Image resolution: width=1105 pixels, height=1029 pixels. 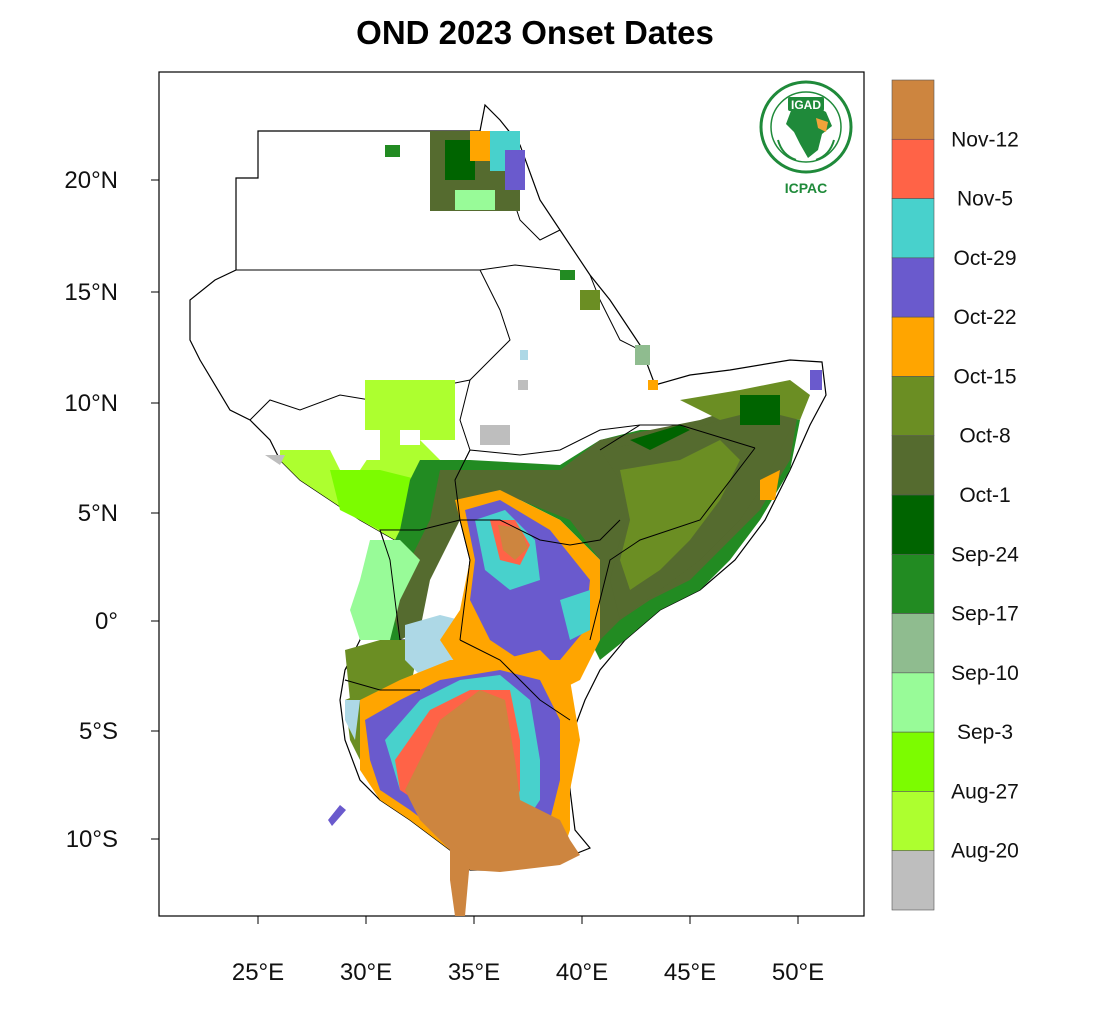 I want to click on legend-colorbar, so click(x=913, y=495).